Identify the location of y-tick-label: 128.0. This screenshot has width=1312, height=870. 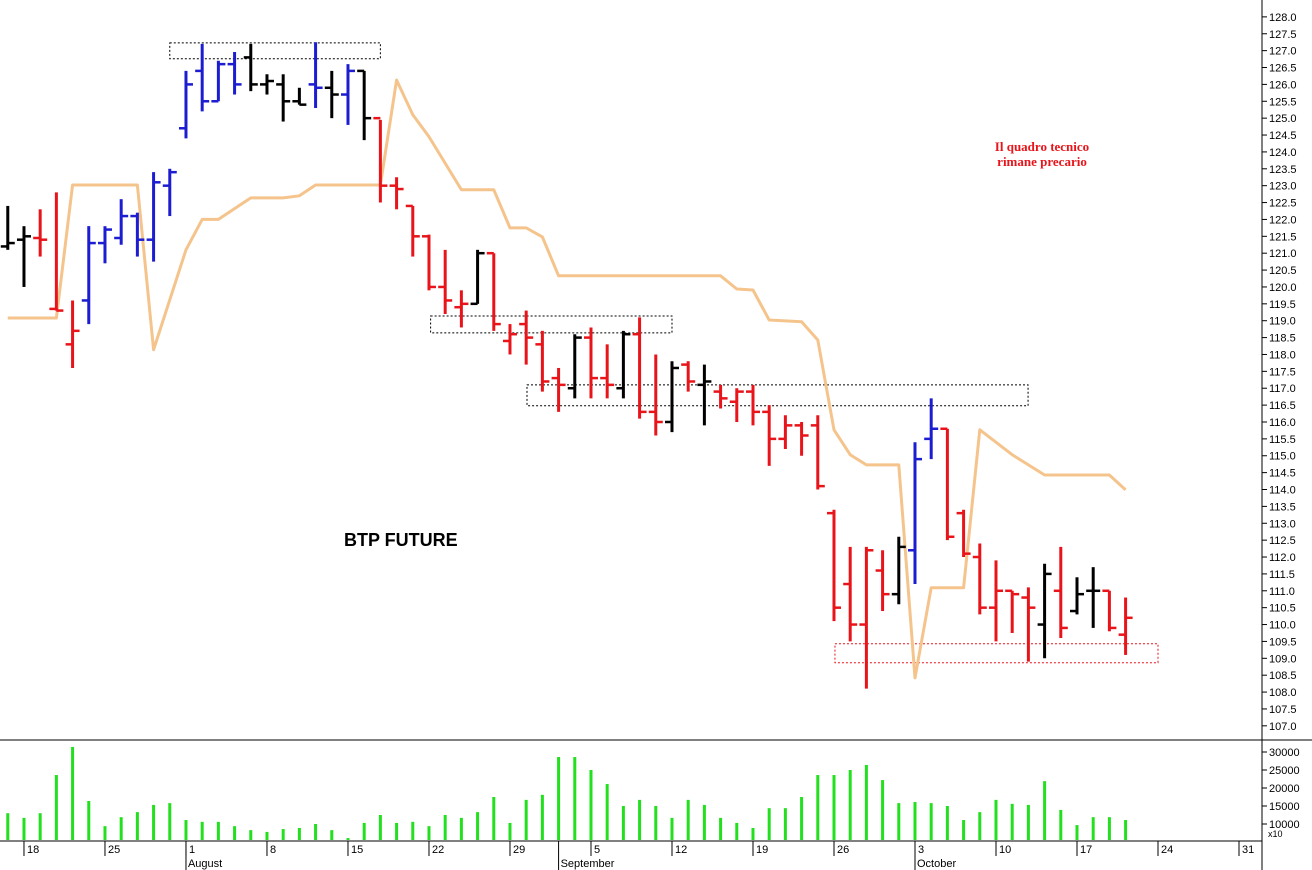
(1283, 18).